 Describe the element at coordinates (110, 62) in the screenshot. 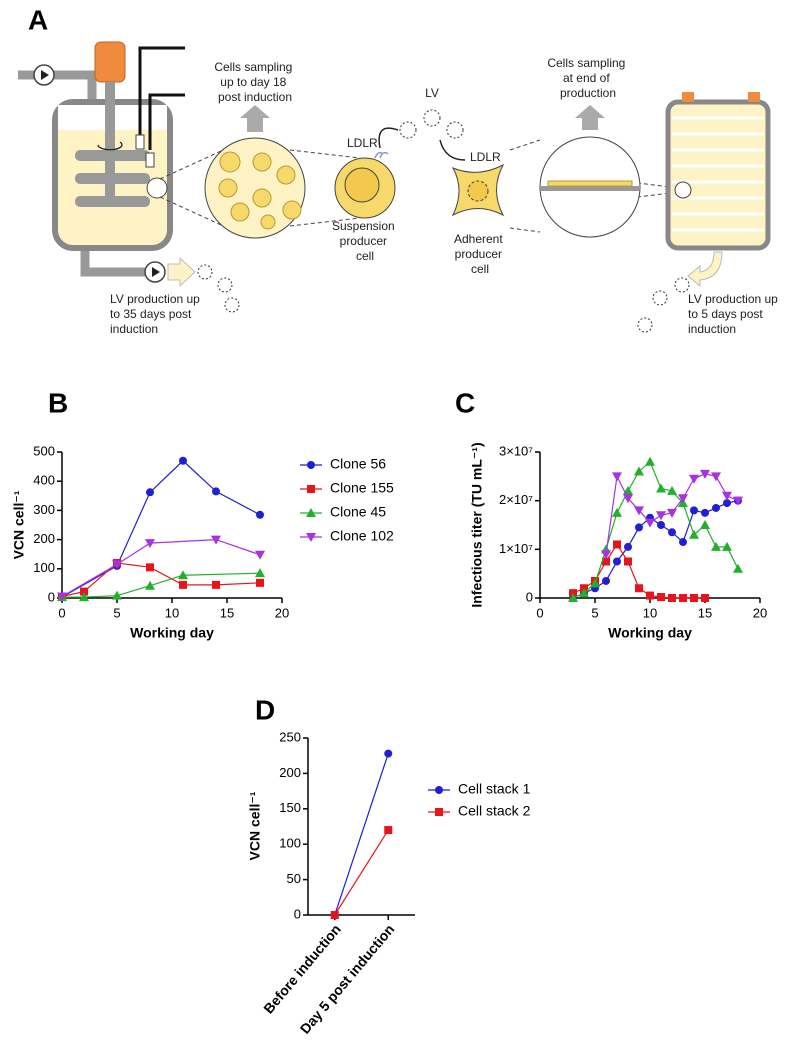

I see `motor` at that location.